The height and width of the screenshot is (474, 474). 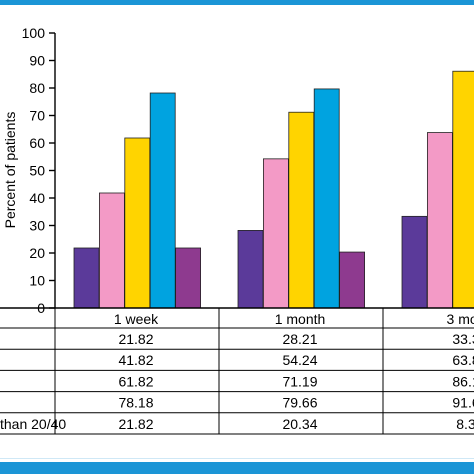 What do you see at coordinates (37, 198) in the screenshot?
I see `y-tick-label: 40` at bounding box center [37, 198].